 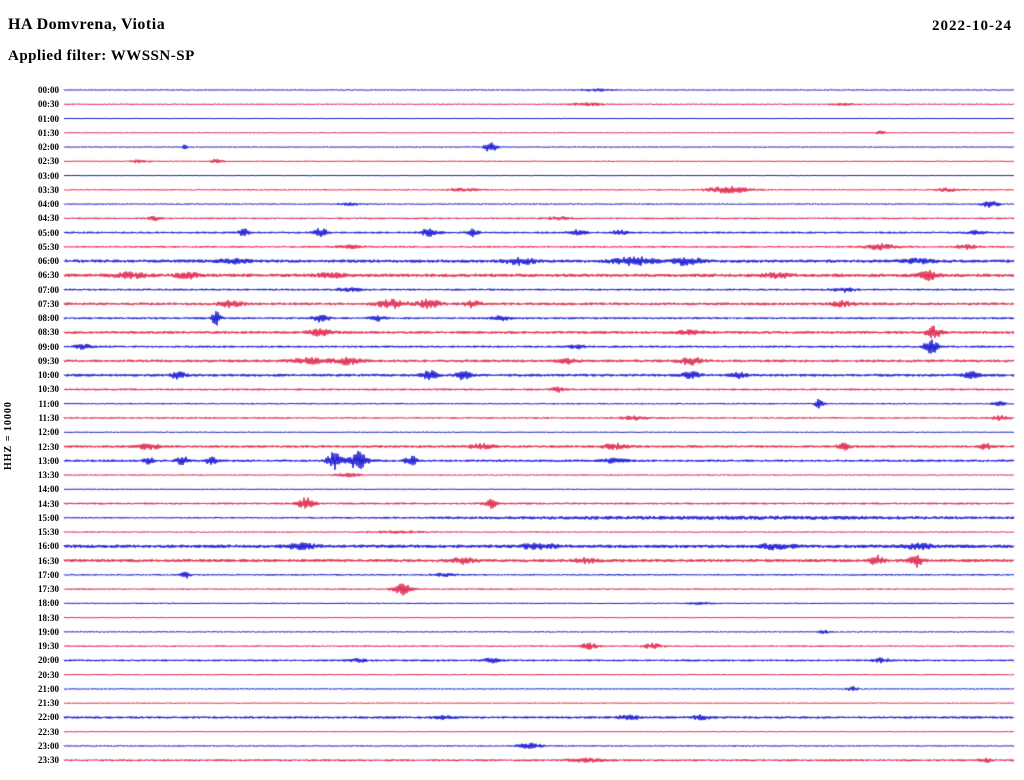 What do you see at coordinates (48, 318) in the screenshot?
I see `time-label: 08:00` at bounding box center [48, 318].